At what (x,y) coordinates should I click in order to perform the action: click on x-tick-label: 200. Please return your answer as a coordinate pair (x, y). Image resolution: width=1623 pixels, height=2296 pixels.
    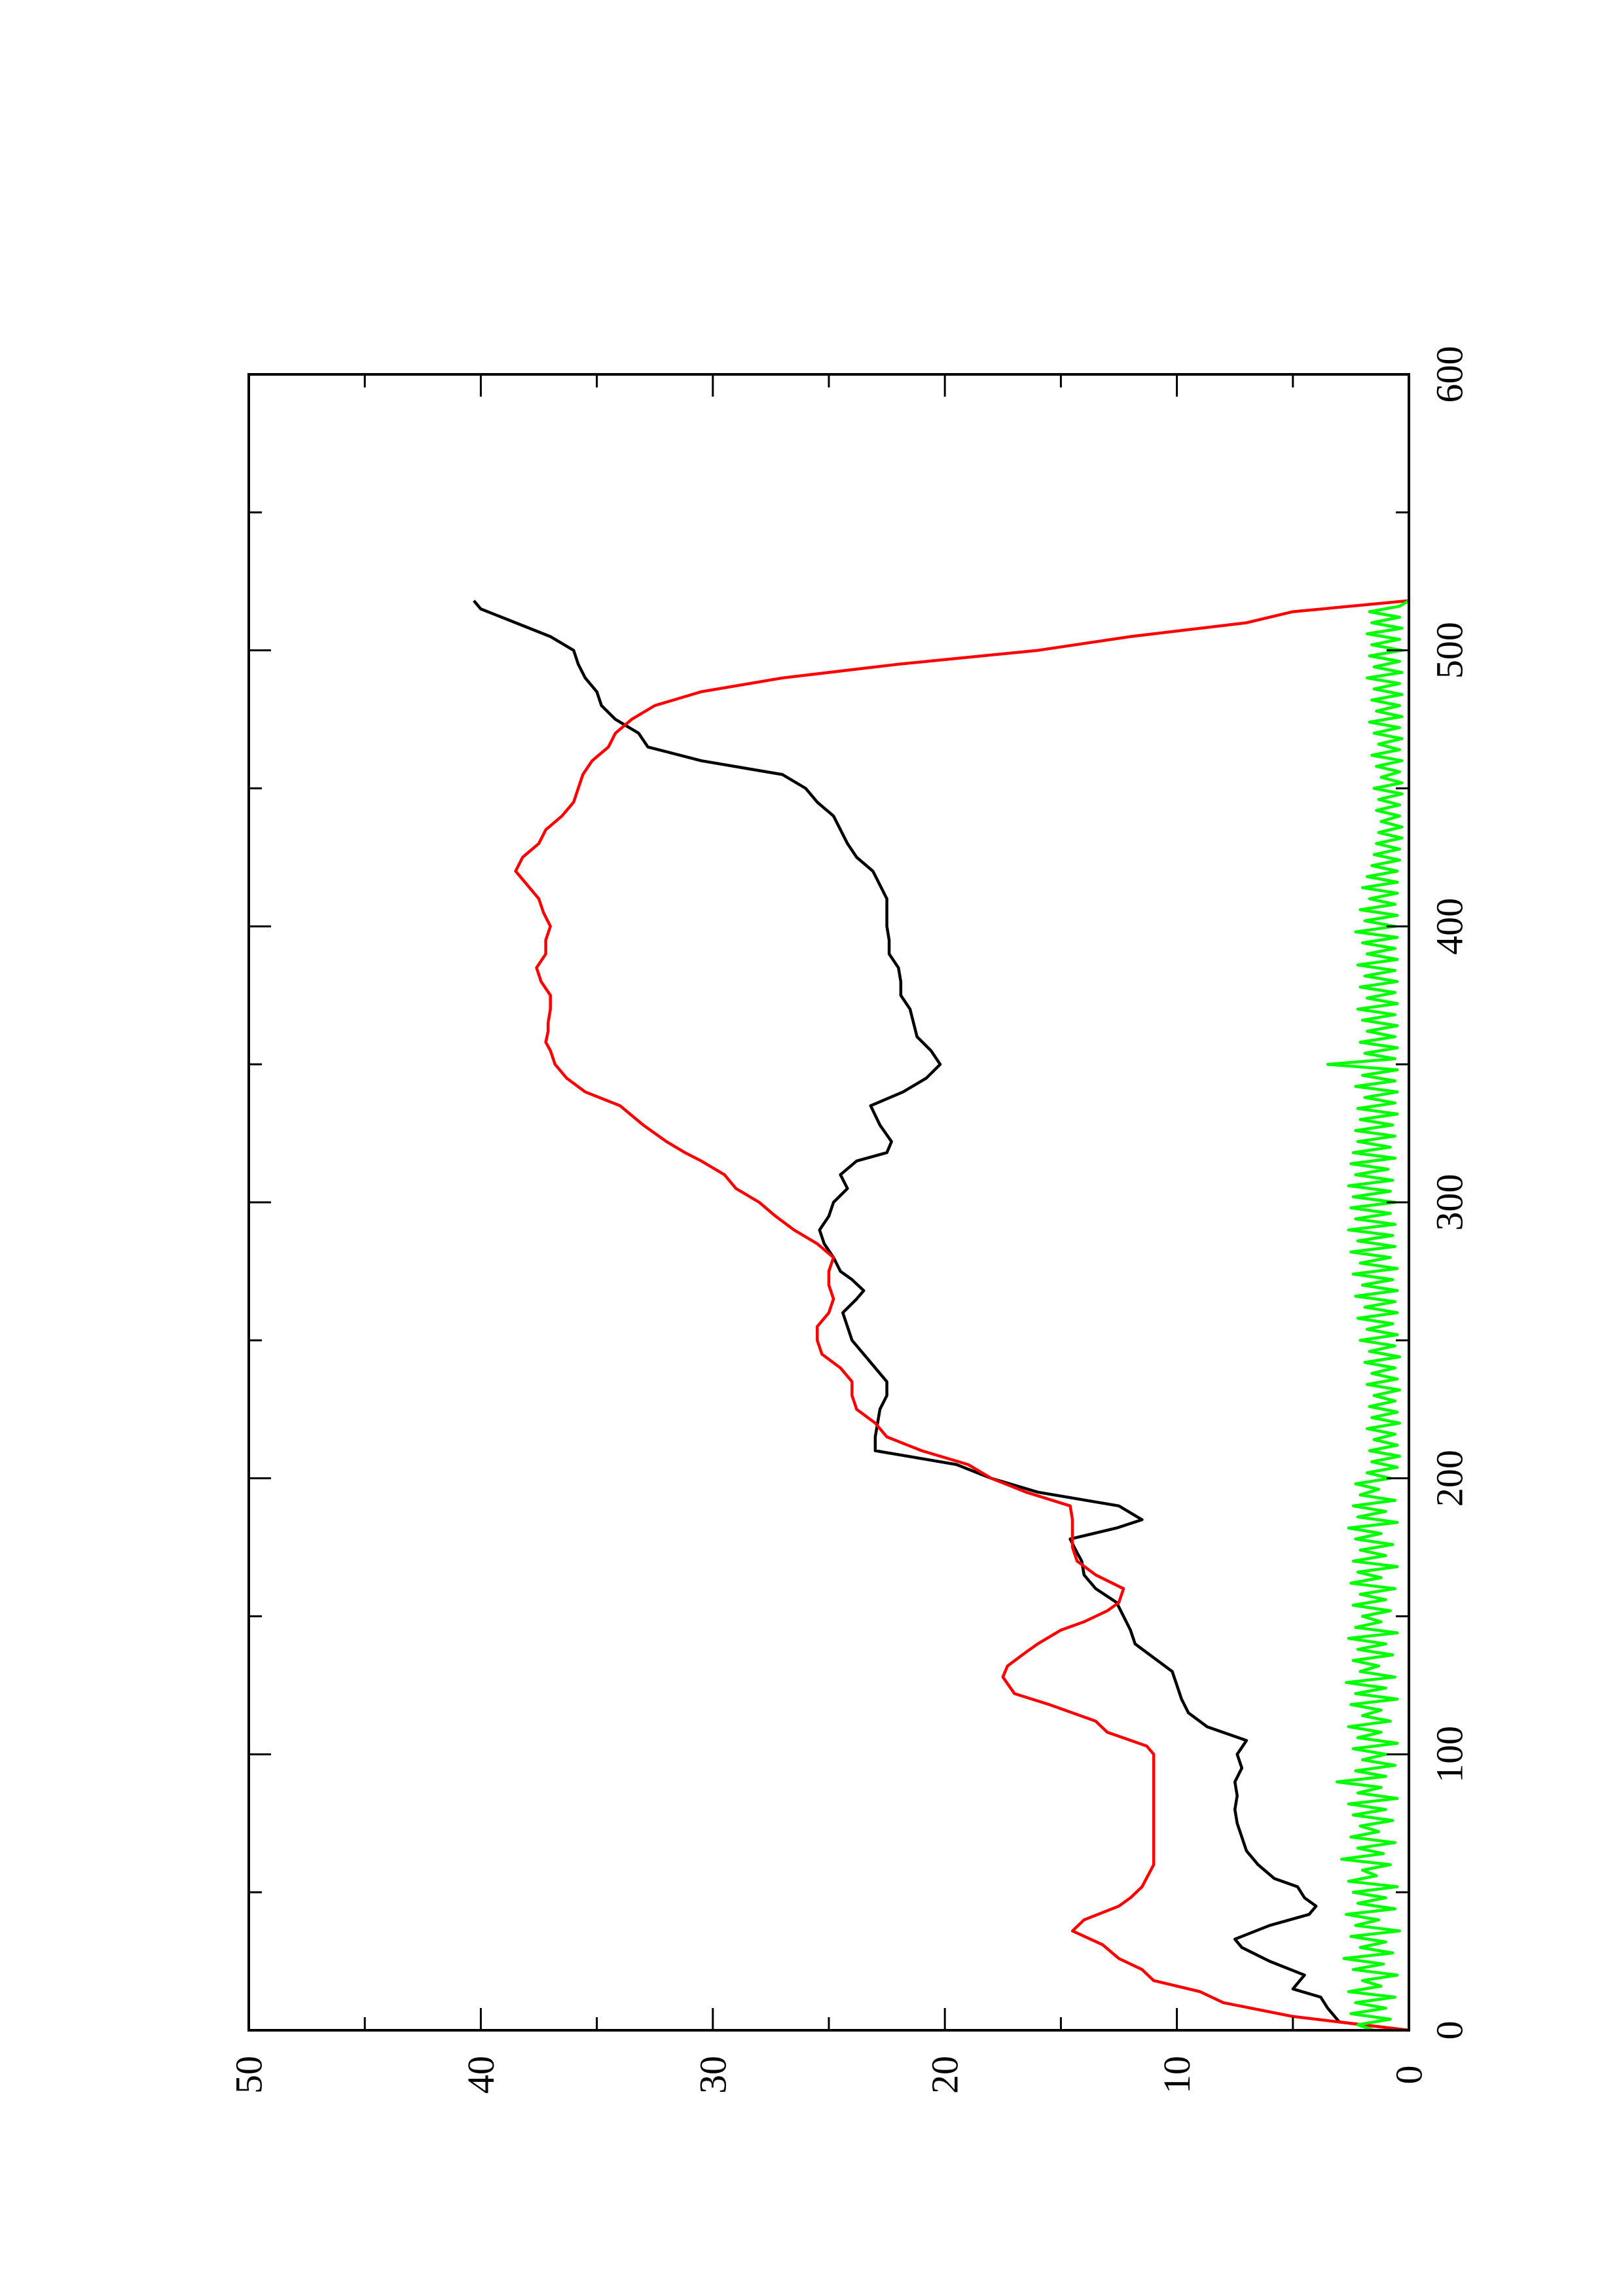
    Looking at the image, I should click on (1450, 1478).